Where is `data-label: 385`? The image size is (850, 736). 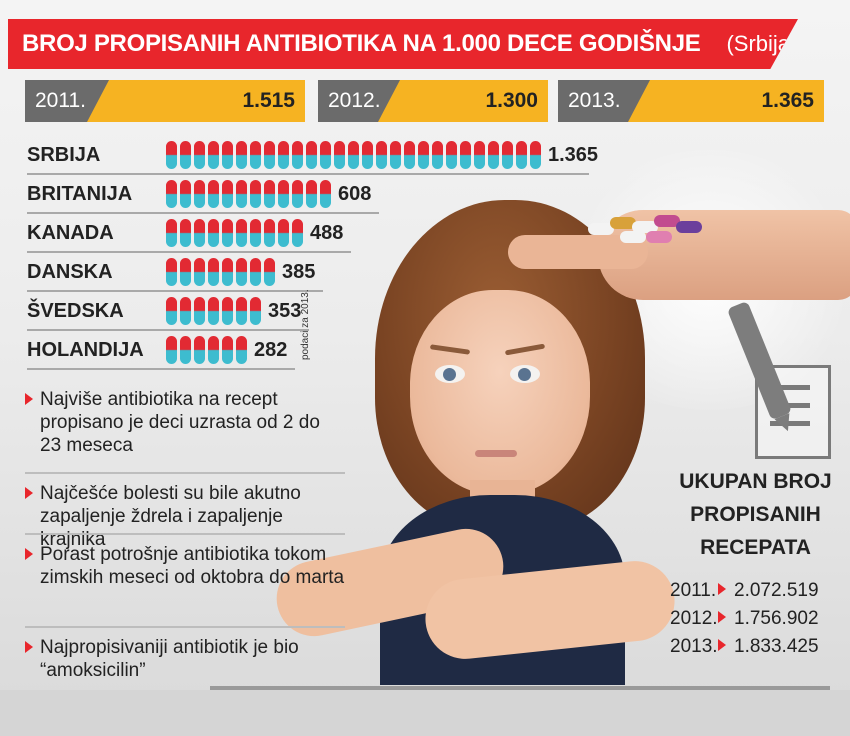
data-label: 385 is located at coordinates (299, 272).